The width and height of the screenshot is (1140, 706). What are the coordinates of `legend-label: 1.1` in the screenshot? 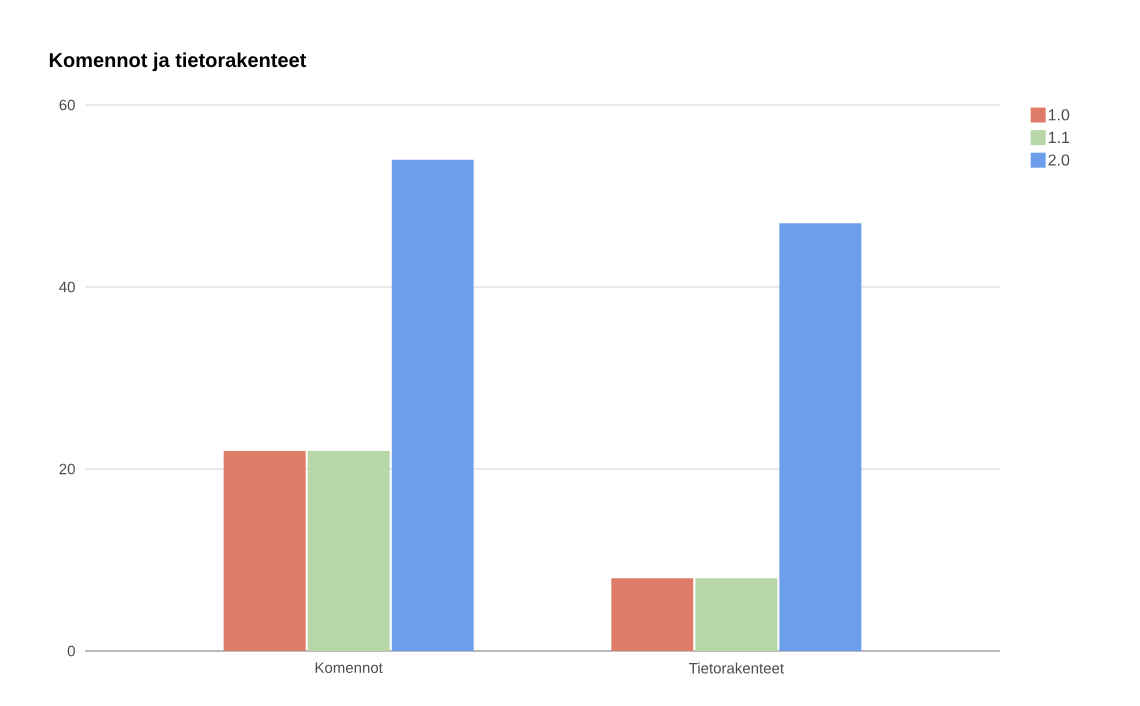 It's located at (1059, 137).